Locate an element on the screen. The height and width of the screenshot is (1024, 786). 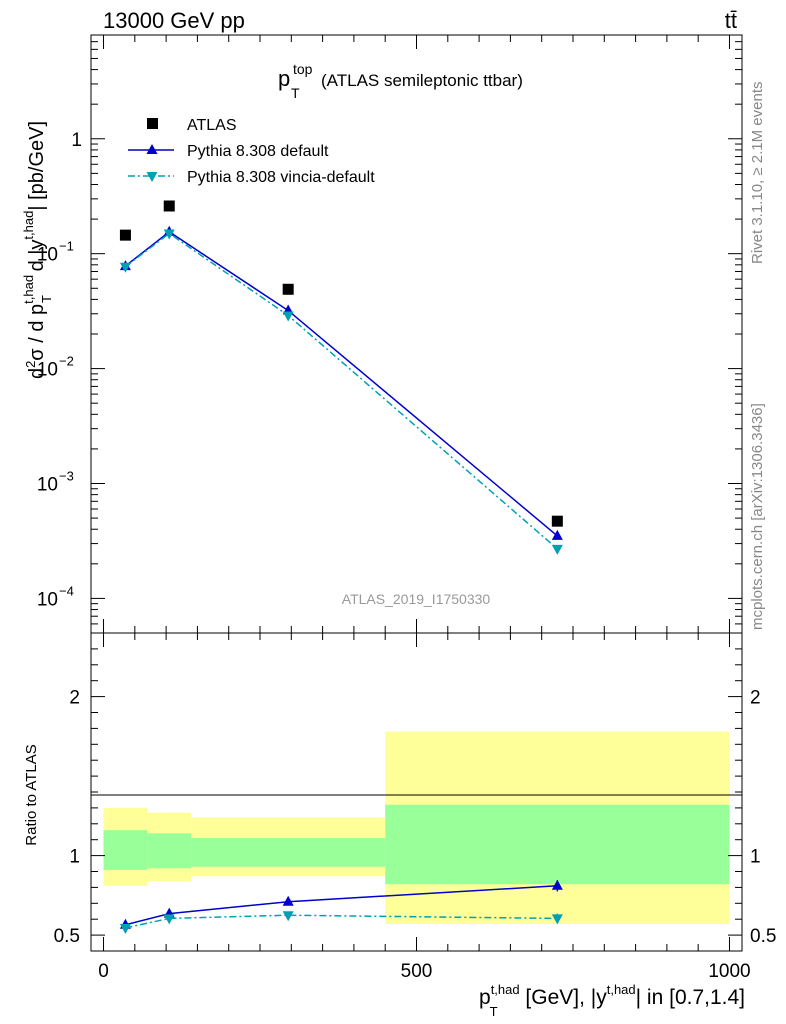
legend-marker-vincia is located at coordinates (152, 177).